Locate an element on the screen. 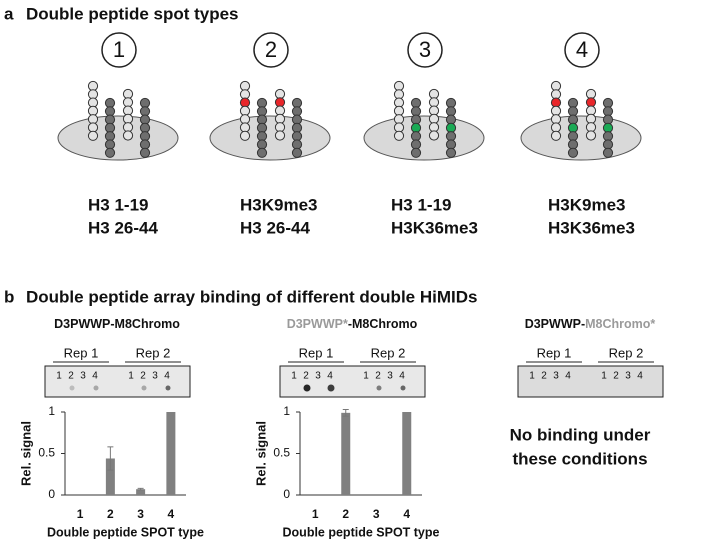 The image size is (709, 546). blot-title-part: D3PWWP-M8Chromo is located at coordinates (117, 324).